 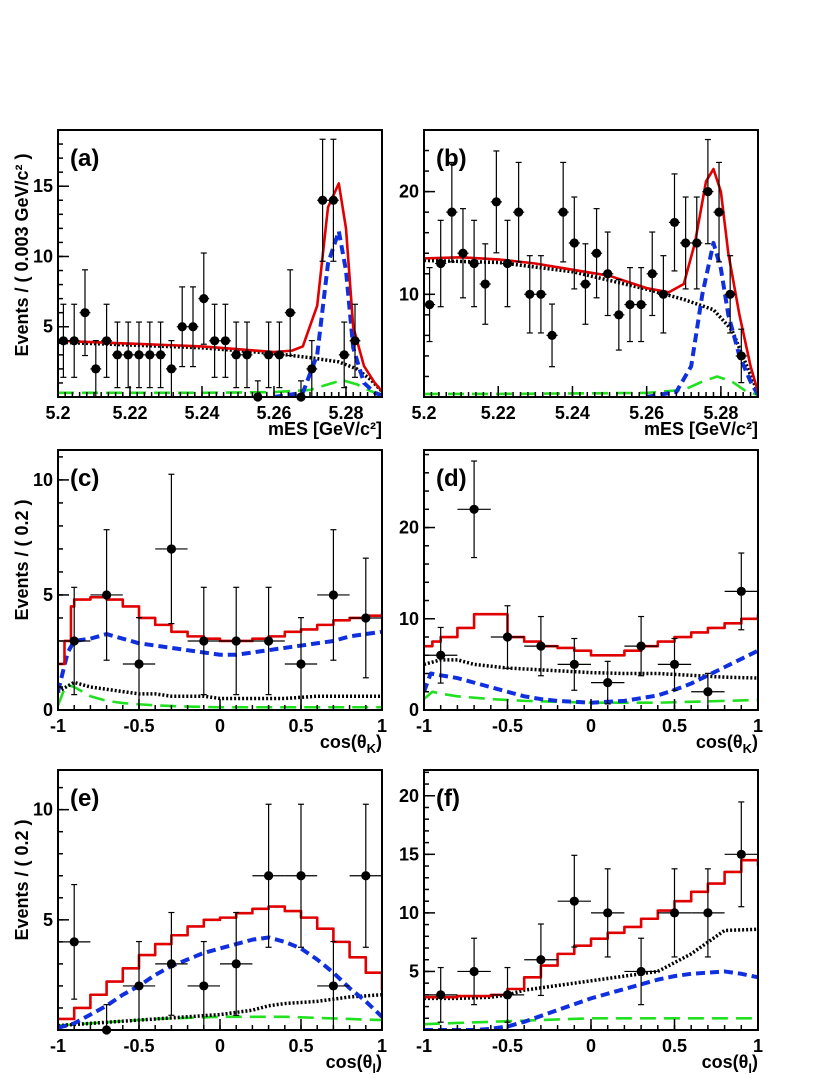 I want to click on y-tick-label-d: 20, so click(x=409, y=528).